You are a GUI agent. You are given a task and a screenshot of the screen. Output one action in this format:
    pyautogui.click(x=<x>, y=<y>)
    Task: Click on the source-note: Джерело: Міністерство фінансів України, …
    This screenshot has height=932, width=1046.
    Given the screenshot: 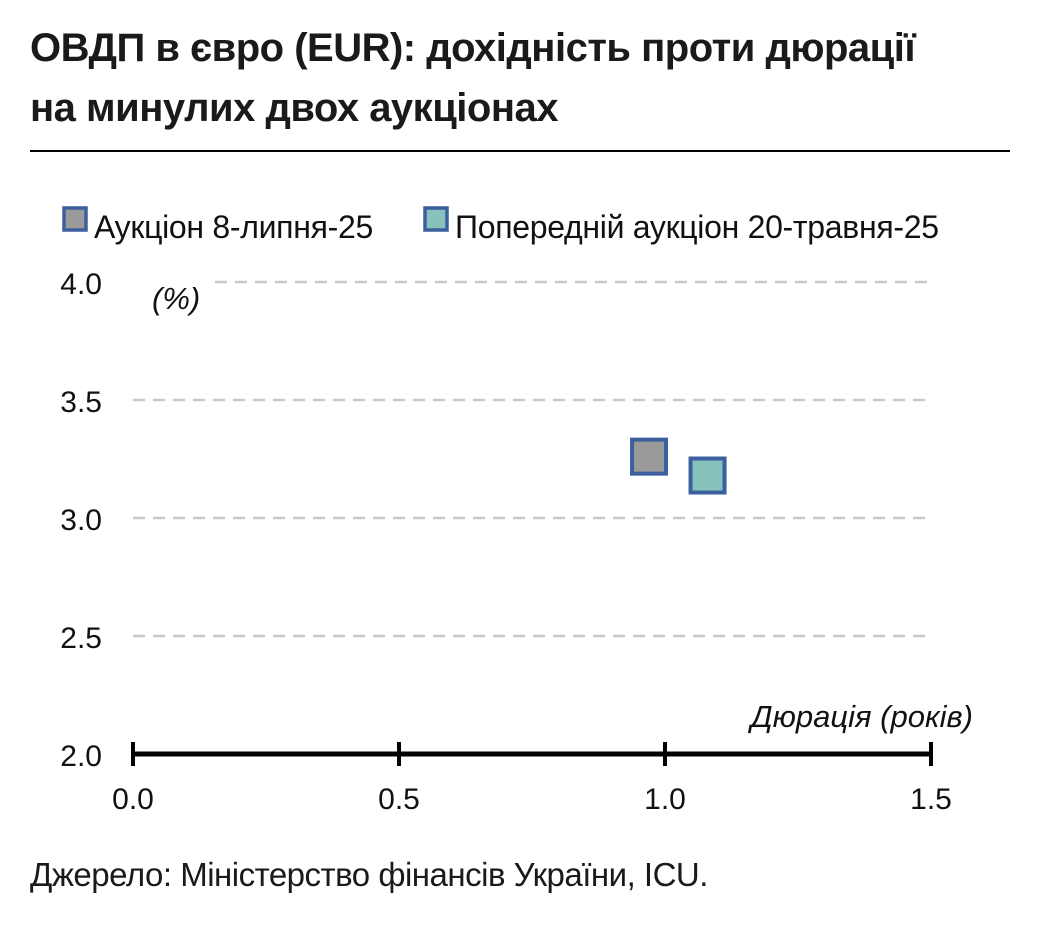 What is the action you would take?
    pyautogui.click(x=369, y=874)
    